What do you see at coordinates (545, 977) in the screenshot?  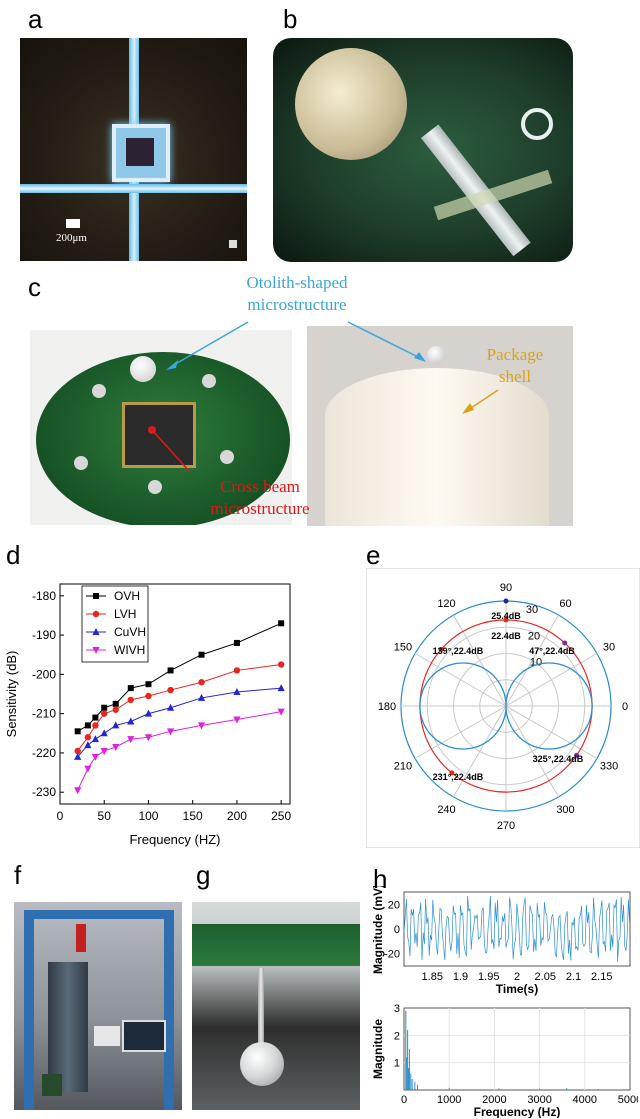 I see `time-x-tick-4: 2.05` at bounding box center [545, 977].